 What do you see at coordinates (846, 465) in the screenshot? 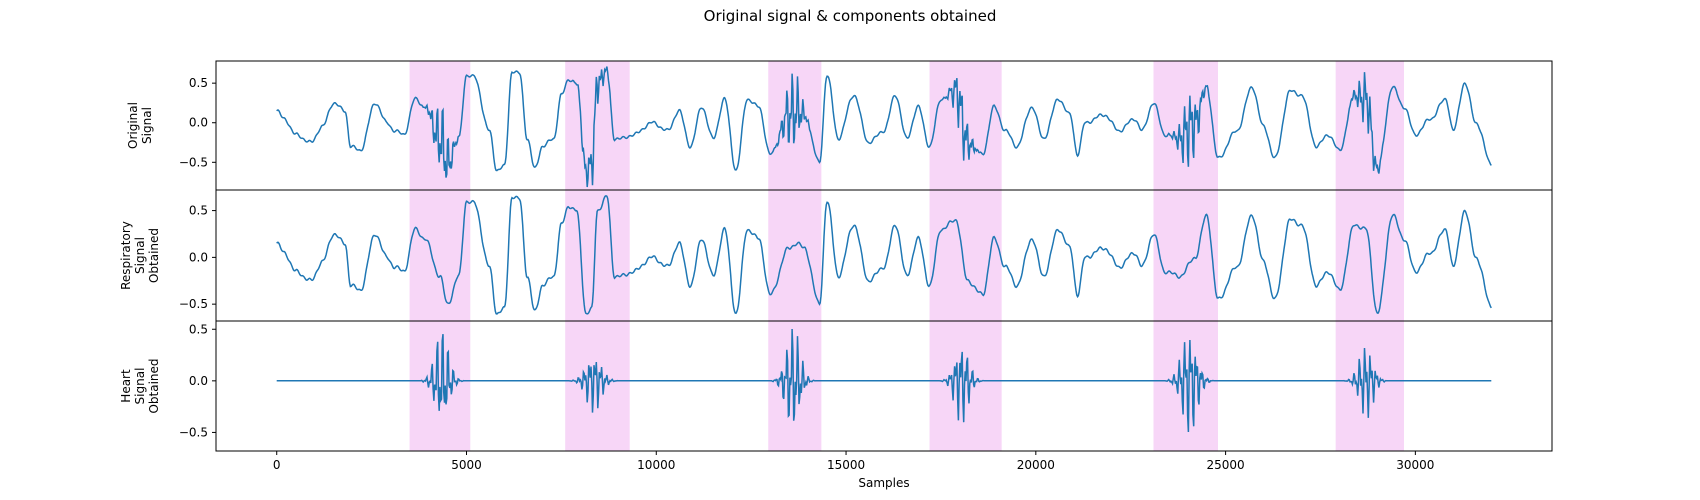
I see `x-tick-label: 15000` at bounding box center [846, 465].